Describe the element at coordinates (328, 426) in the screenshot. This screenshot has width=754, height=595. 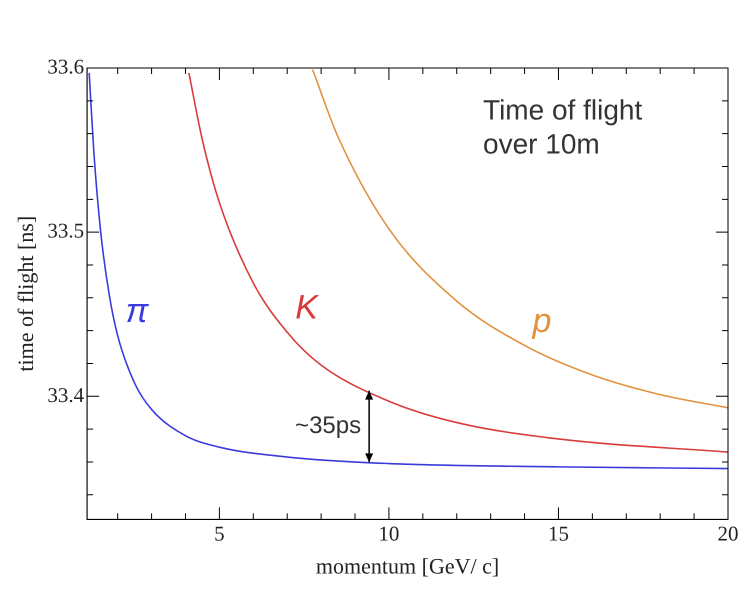
I see `annotation: ~35ps` at that location.